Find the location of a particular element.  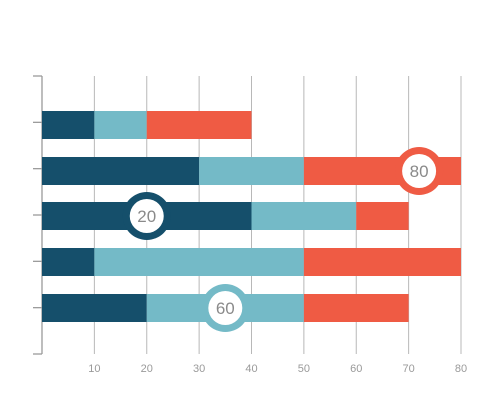

value-badge-label: 80 is located at coordinates (419, 171).